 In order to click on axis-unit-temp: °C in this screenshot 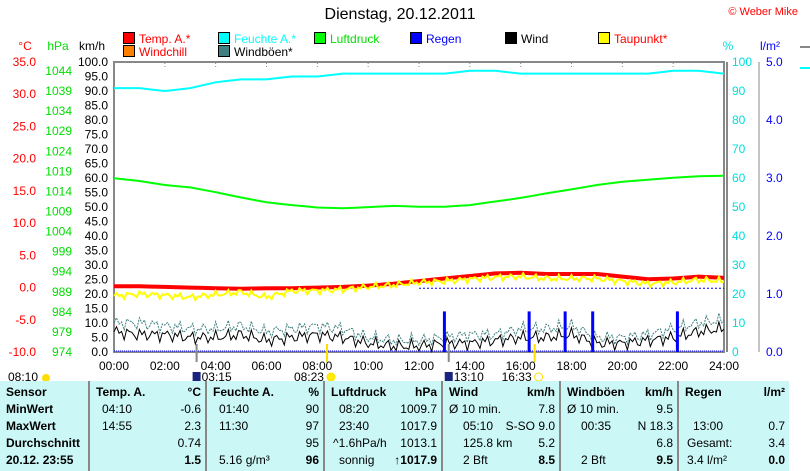, I will do `click(25, 46)`.